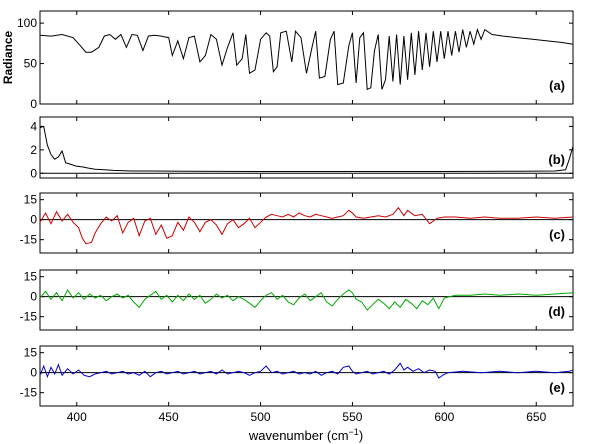 The height and width of the screenshot is (444, 592). Describe the element at coordinates (536, 417) in the screenshot. I see `x-tick-label: 650` at that location.